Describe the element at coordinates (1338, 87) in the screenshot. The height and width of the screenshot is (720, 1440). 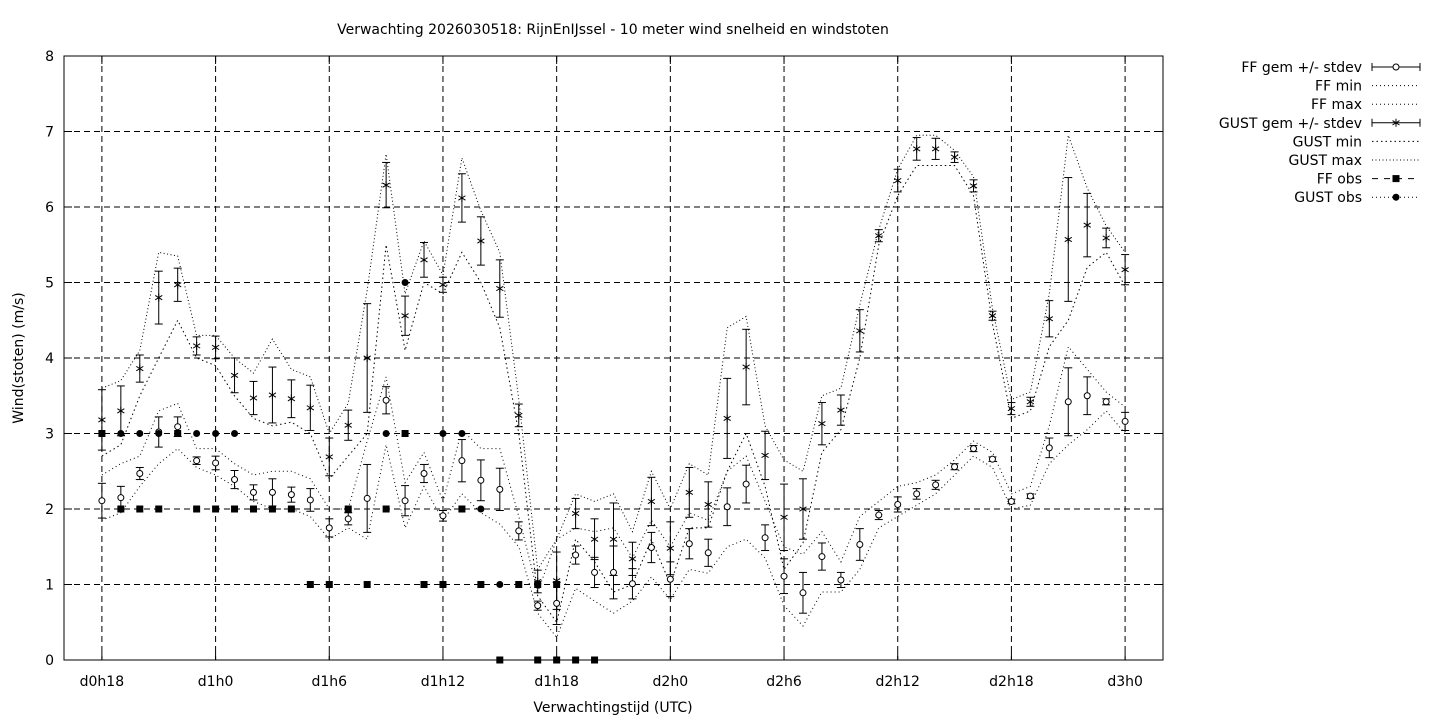
I see `legend-label: FF min` at that location.